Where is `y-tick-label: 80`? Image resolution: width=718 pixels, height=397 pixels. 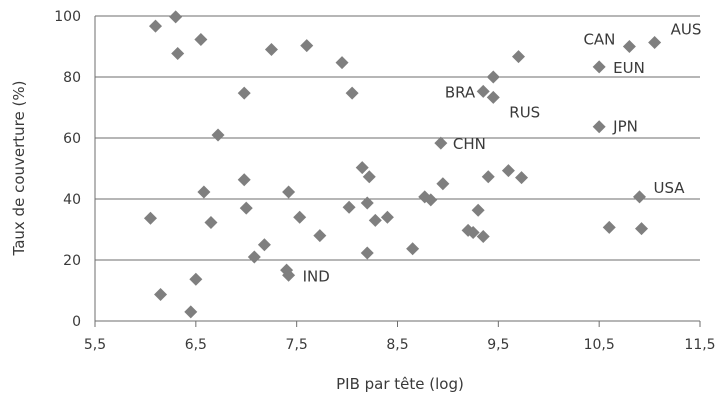 y-tick-label: 80 is located at coordinates (72, 78).